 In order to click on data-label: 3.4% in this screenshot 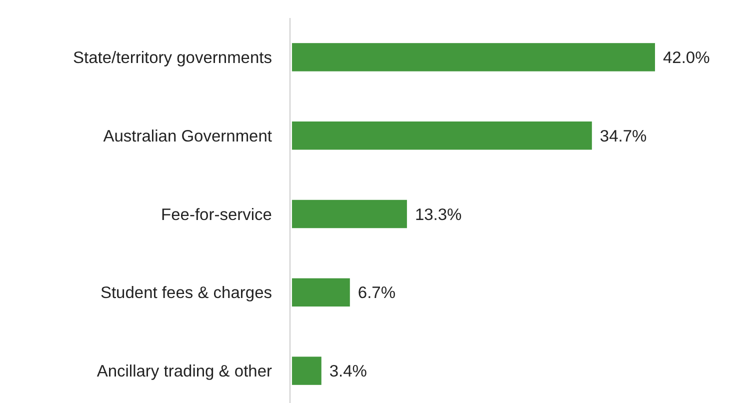, I will do `click(348, 371)`.